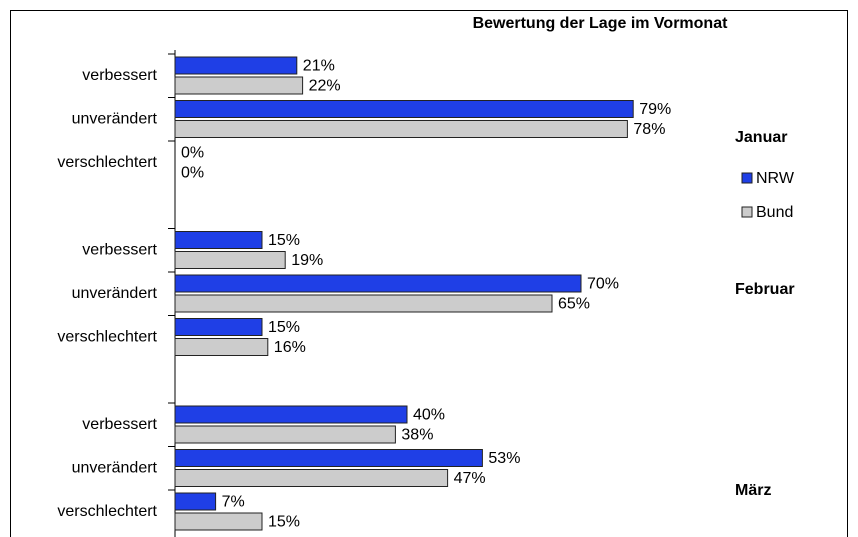  I want to click on legend-label: Bund, so click(774, 212).